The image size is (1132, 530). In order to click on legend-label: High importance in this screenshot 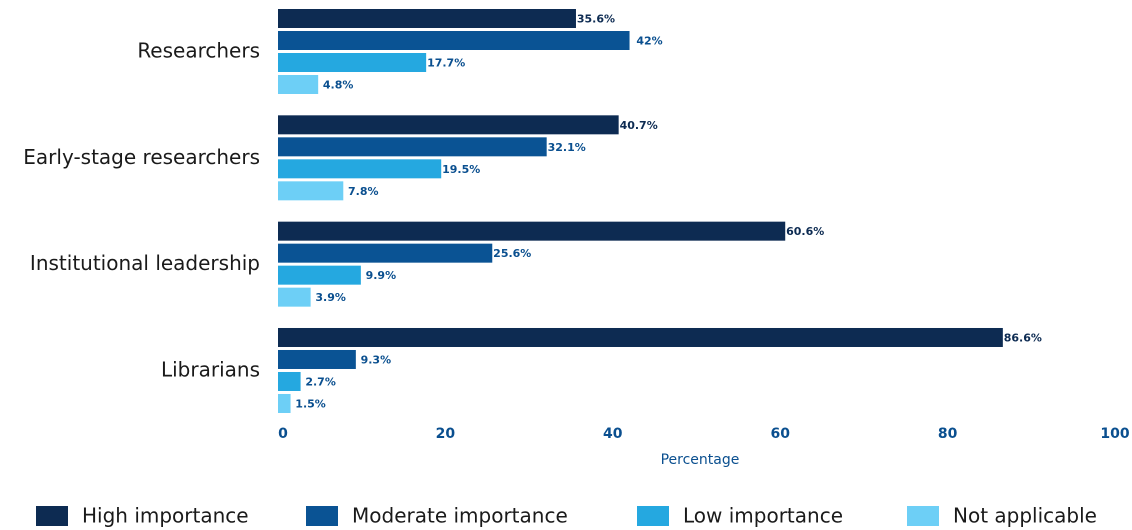, I will do `click(165, 516)`.